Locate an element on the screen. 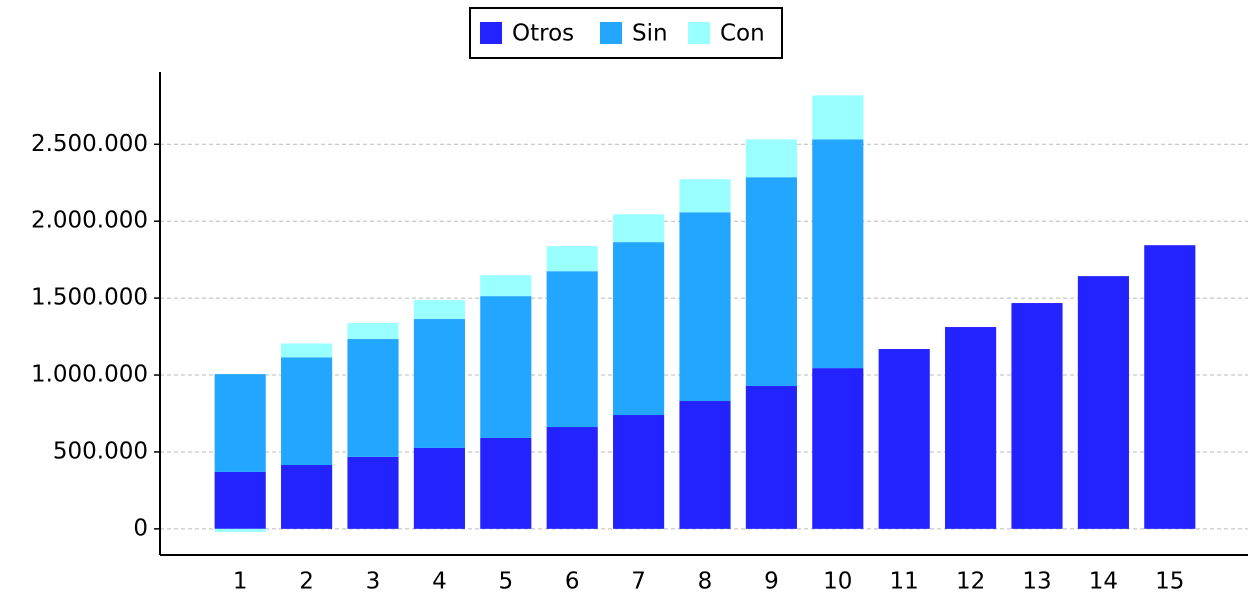 The image size is (1253, 599). x-tick-label: 11 is located at coordinates (904, 582).